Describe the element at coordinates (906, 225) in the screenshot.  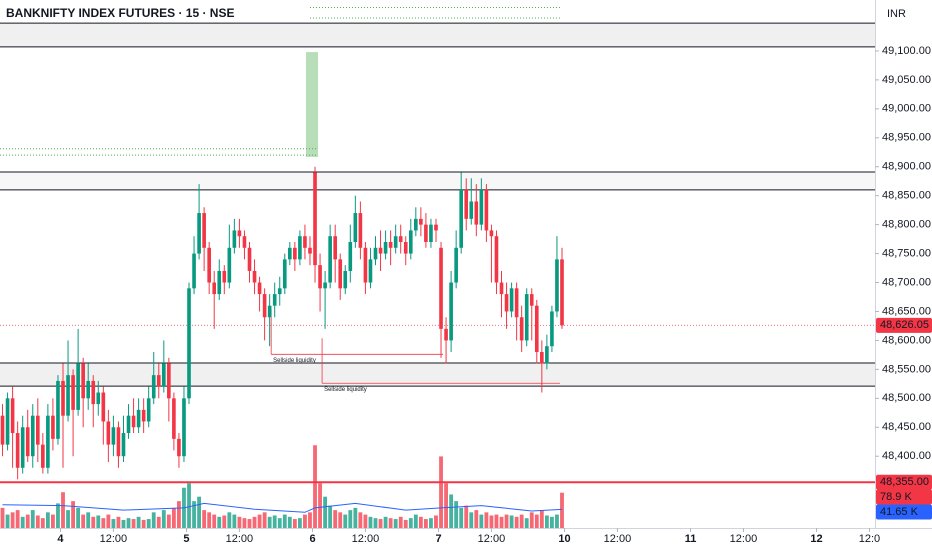
I see `y-tick-label: 48,800.00` at that location.